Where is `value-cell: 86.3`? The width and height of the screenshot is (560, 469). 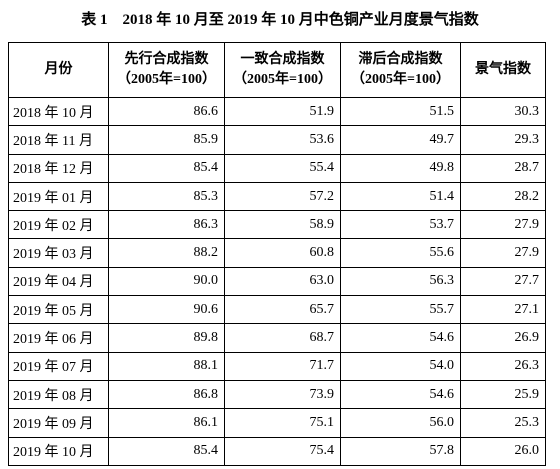
value-cell: 86.3 is located at coordinates (166, 225).